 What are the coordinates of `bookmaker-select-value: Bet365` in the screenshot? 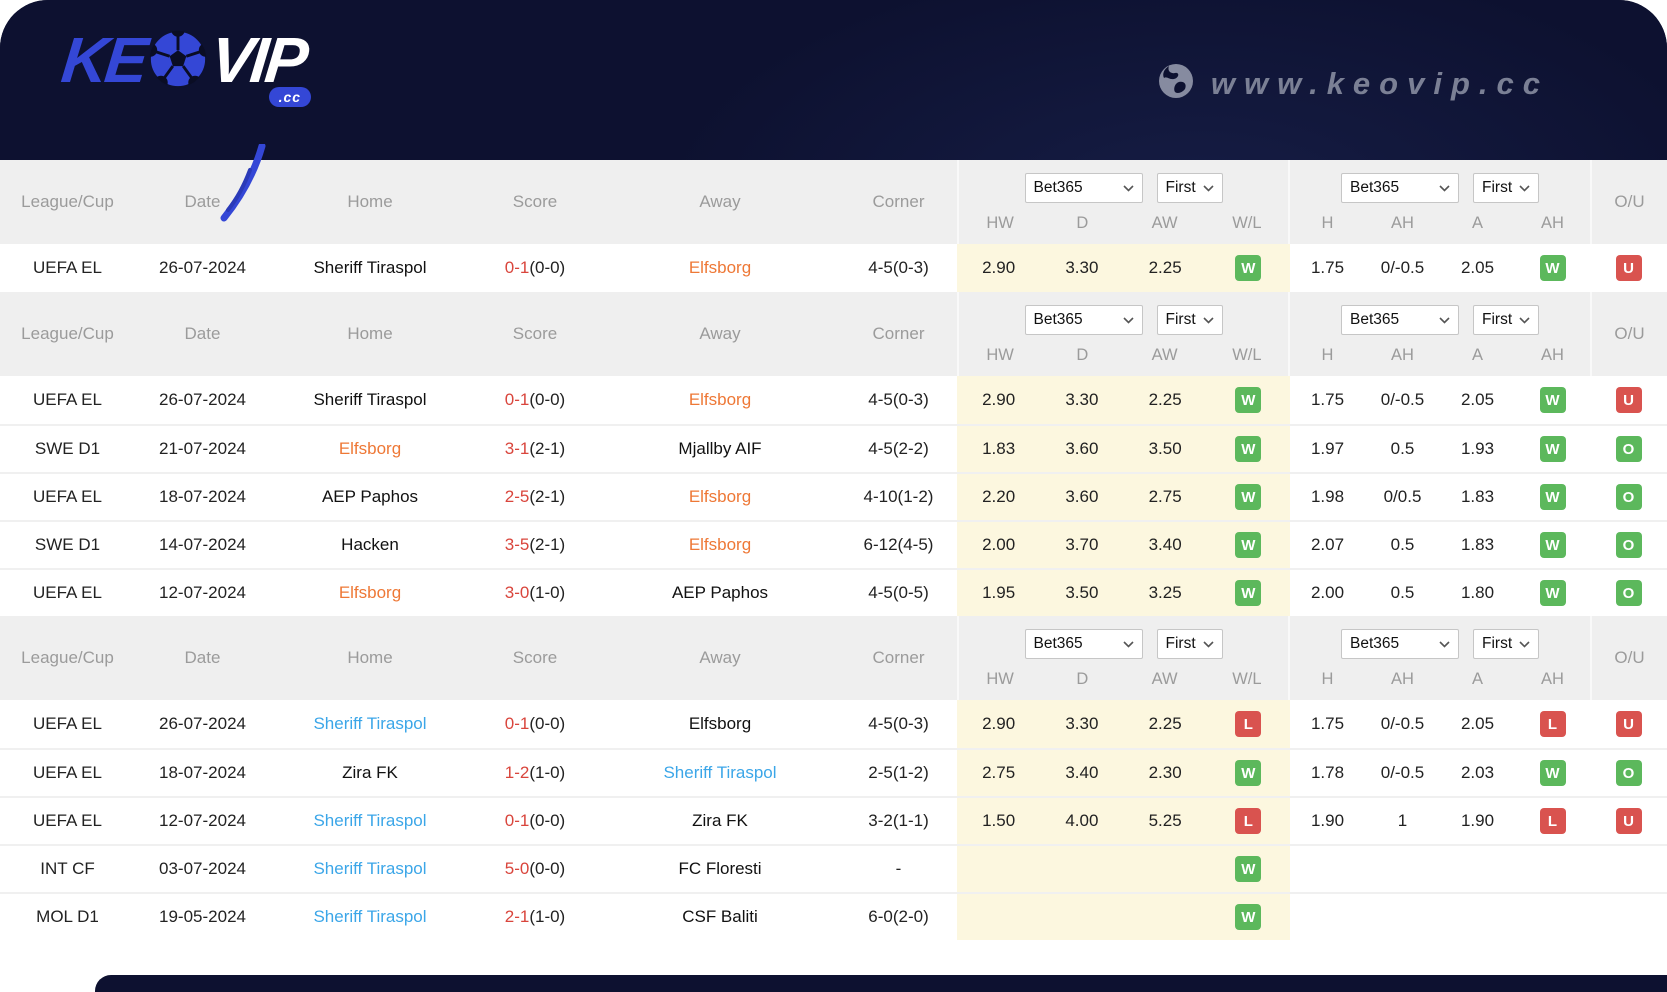 It's located at (1058, 319).